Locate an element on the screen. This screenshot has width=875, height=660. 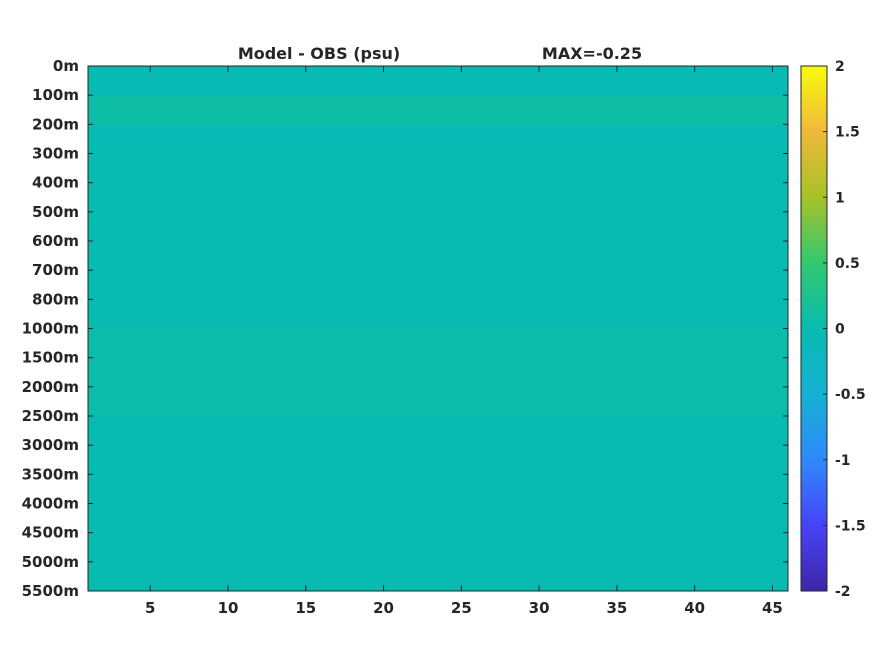
colorbar-tick-label: 0.5 is located at coordinates (847, 264).